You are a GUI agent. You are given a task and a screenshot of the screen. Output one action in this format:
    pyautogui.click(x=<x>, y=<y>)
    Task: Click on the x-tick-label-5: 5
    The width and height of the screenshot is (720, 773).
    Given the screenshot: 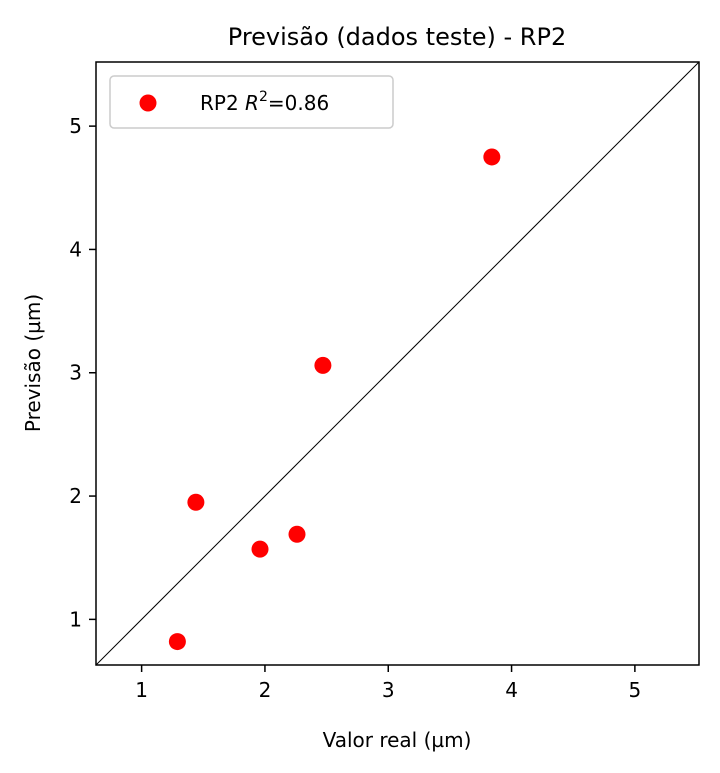 What is the action you would take?
    pyautogui.click(x=635, y=690)
    